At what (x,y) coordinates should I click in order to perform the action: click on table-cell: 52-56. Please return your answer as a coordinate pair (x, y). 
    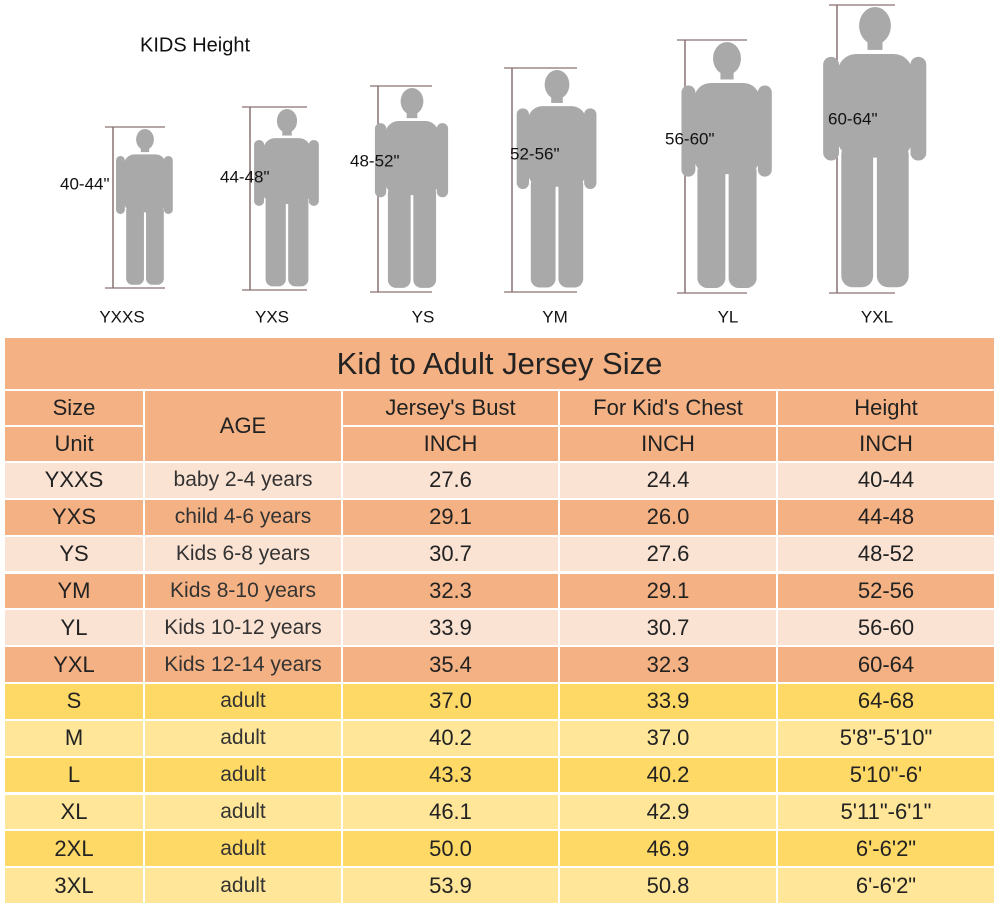
    Looking at the image, I should click on (887, 592).